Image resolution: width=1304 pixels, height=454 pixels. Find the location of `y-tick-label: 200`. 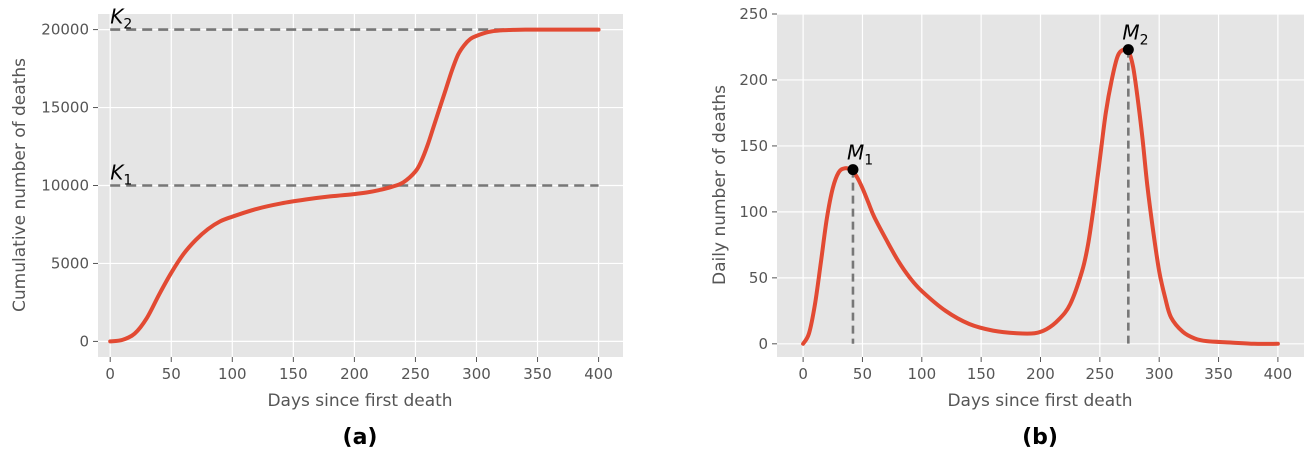

y-tick-label: 200 is located at coordinates (753, 80).